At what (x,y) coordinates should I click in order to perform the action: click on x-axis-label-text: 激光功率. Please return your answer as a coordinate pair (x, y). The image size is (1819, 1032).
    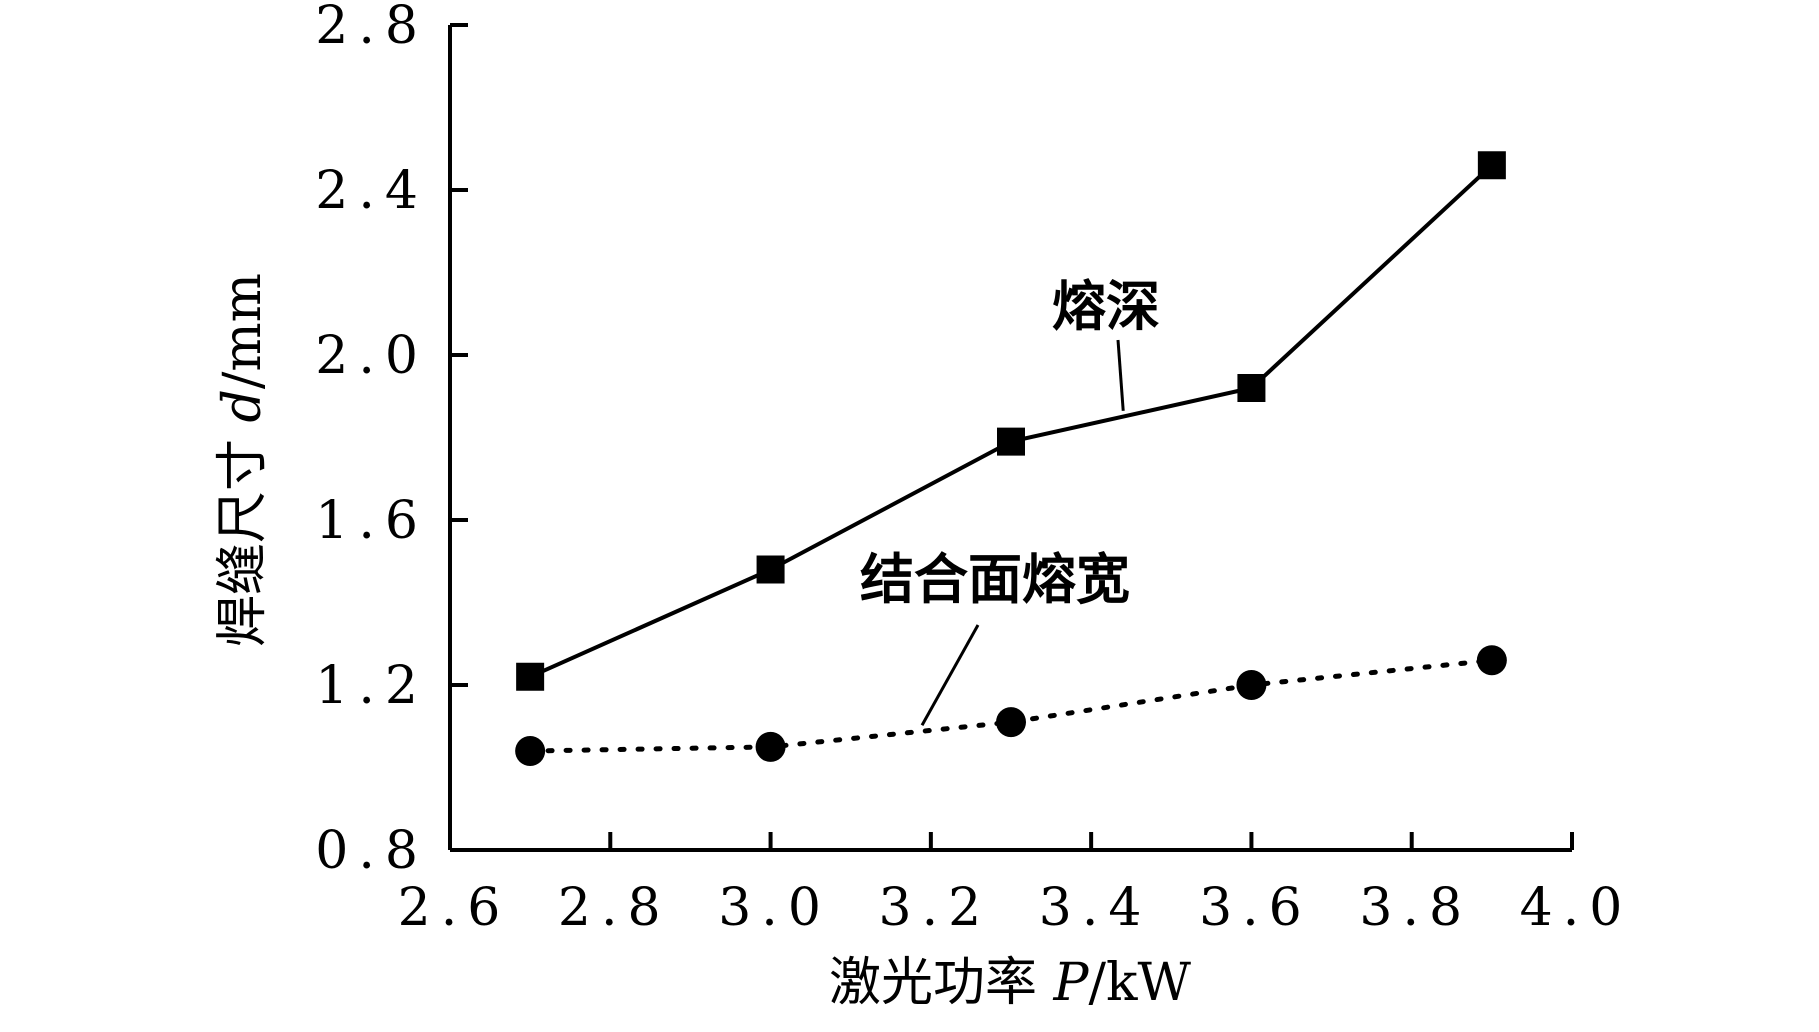
    Looking at the image, I should click on (941, 983).